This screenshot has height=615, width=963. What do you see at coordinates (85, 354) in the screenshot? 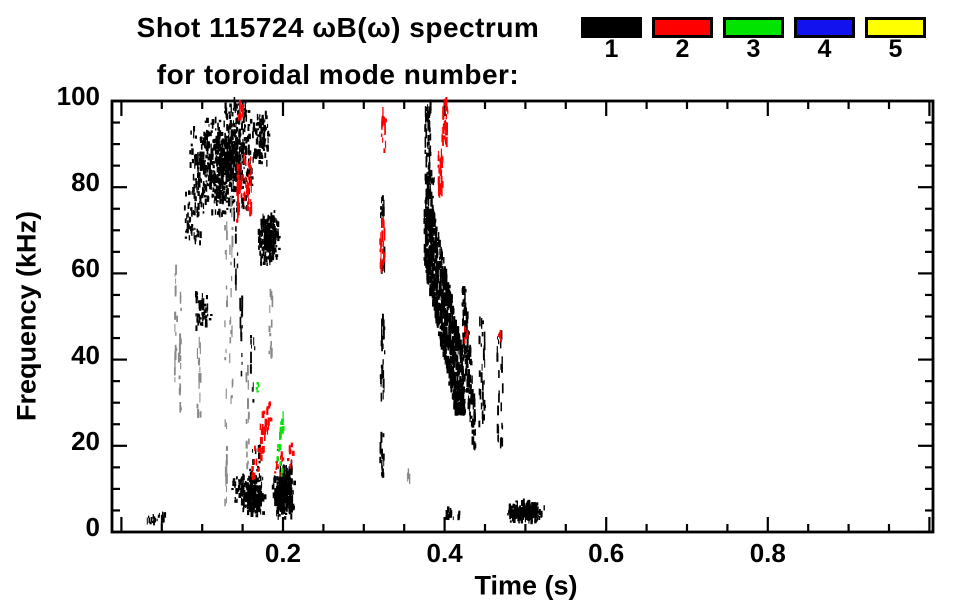
I see `y-tick-label-40: 40` at bounding box center [85, 354].